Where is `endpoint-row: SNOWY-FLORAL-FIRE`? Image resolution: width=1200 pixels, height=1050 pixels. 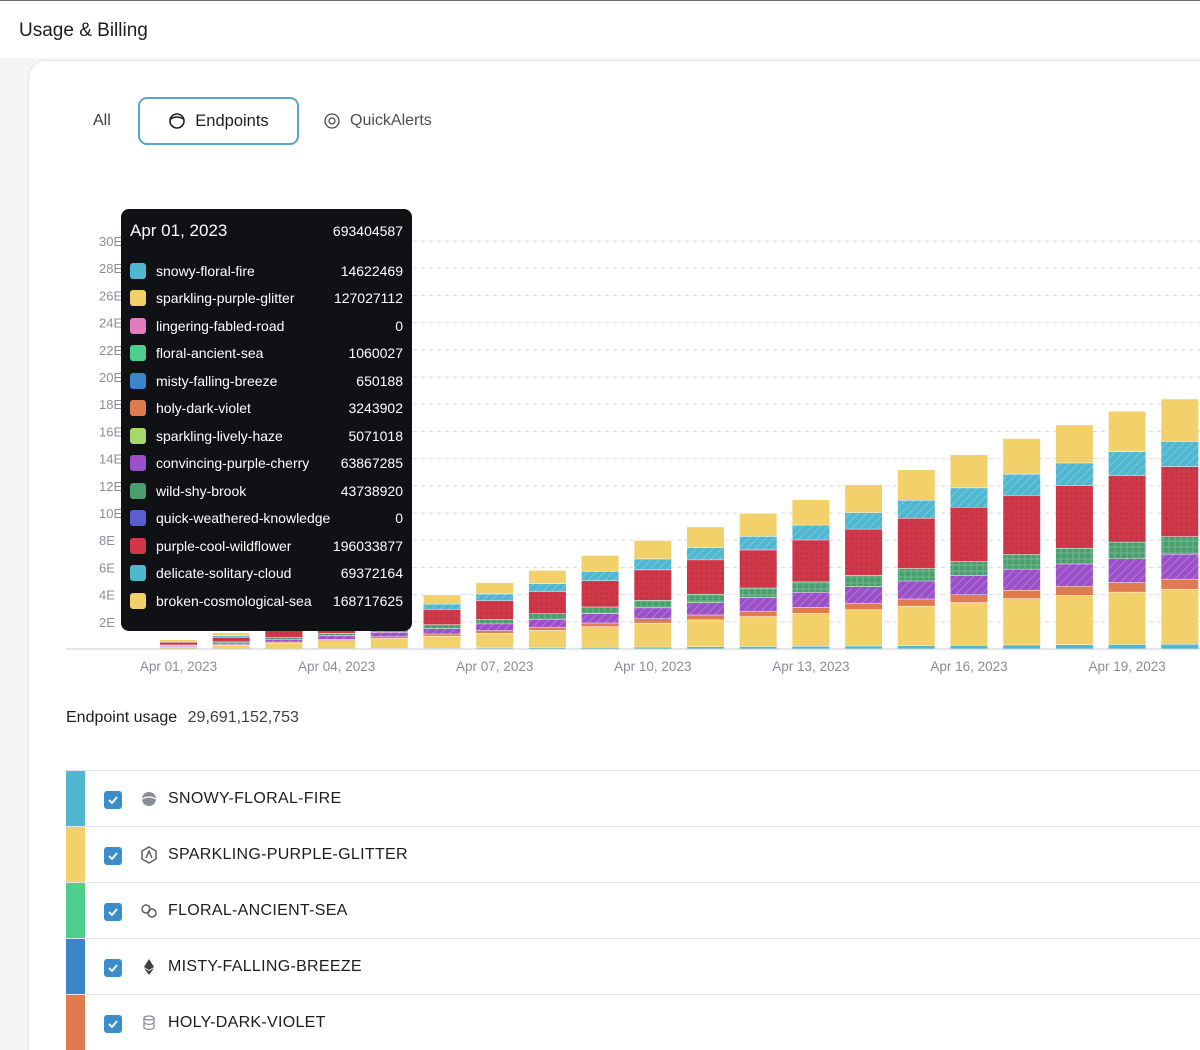 endpoint-row: SNOWY-FLORAL-FIRE is located at coordinates (633, 799).